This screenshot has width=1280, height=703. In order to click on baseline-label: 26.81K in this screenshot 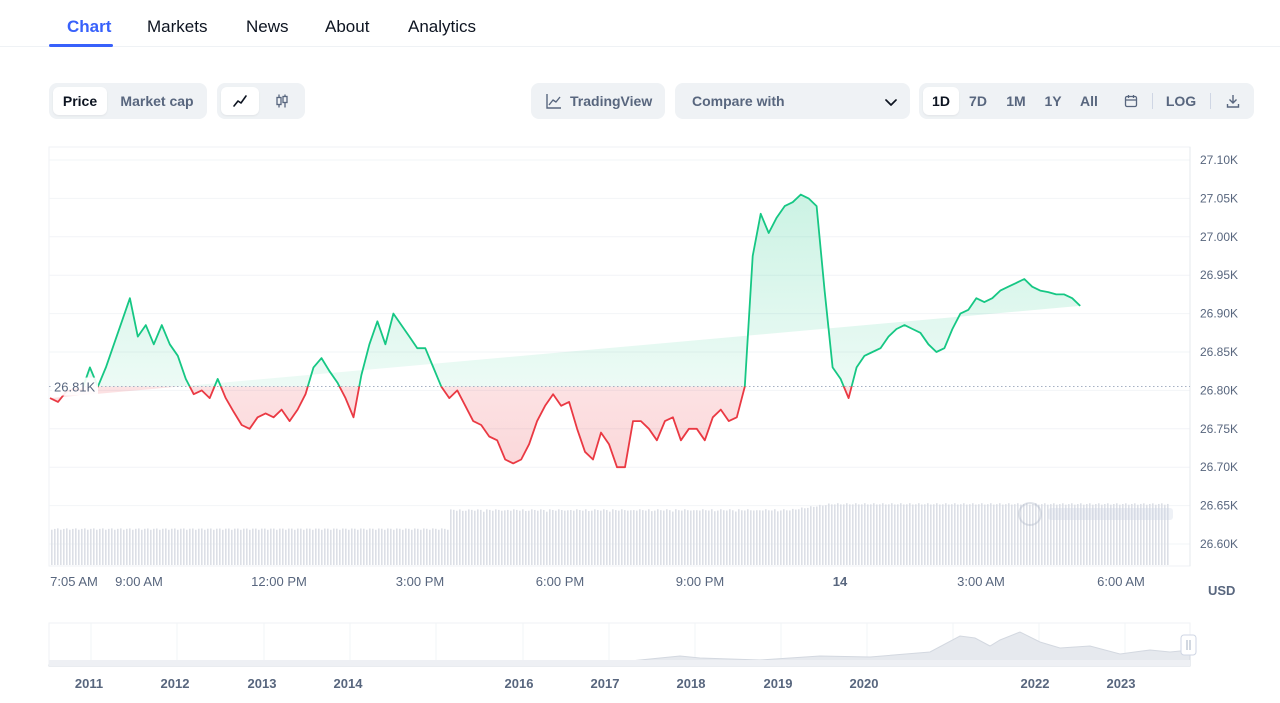, I will do `click(75, 387)`.